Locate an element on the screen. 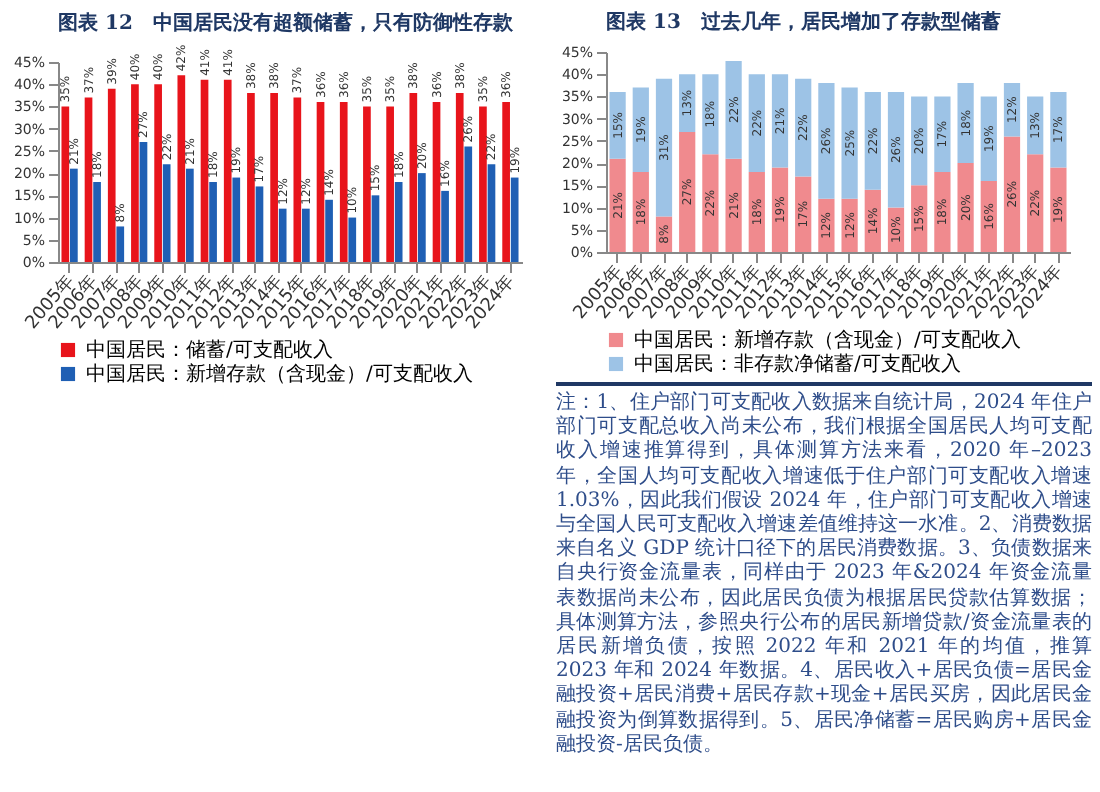  legend-label: 中国居民：非存款净储蓄/可支配收入 is located at coordinates (797, 364).